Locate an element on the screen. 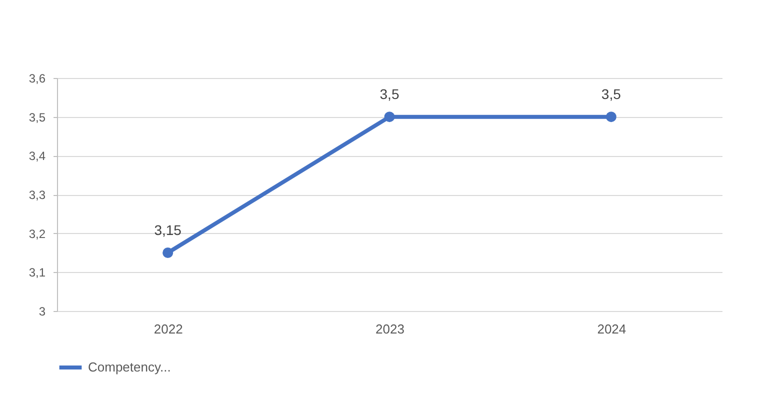 The image size is (757, 416). x-tick-label: 2022 is located at coordinates (168, 329).